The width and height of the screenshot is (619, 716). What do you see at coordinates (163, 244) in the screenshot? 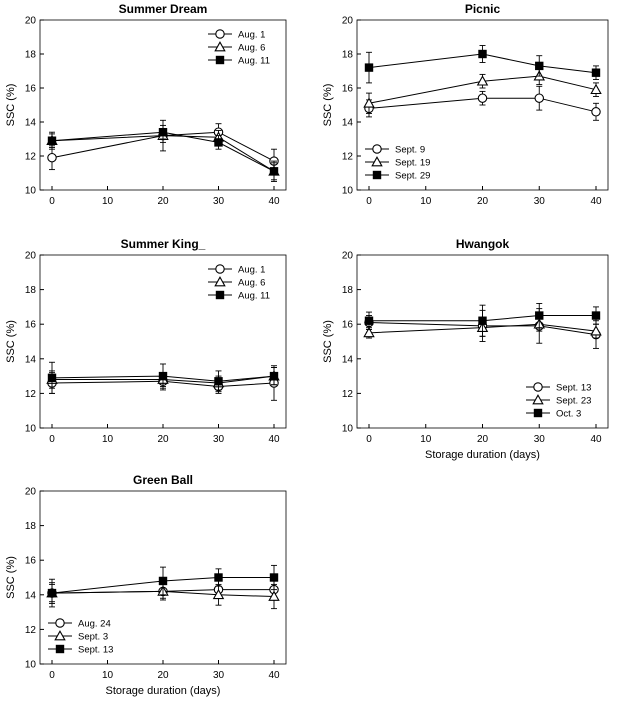
I see `chart-title: Summer King_` at bounding box center [163, 244].